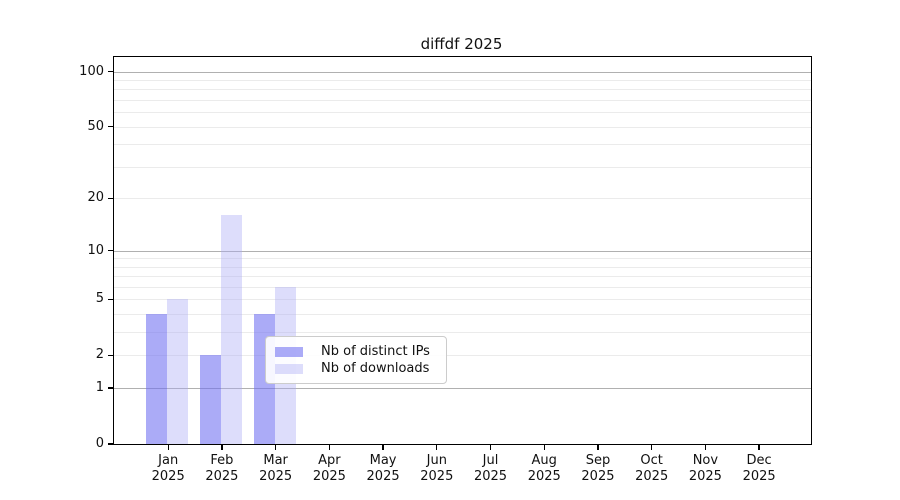 The height and width of the screenshot is (500, 900). Describe the element at coordinates (289, 368) in the screenshot. I see `legend-swatch-downloads` at that location.